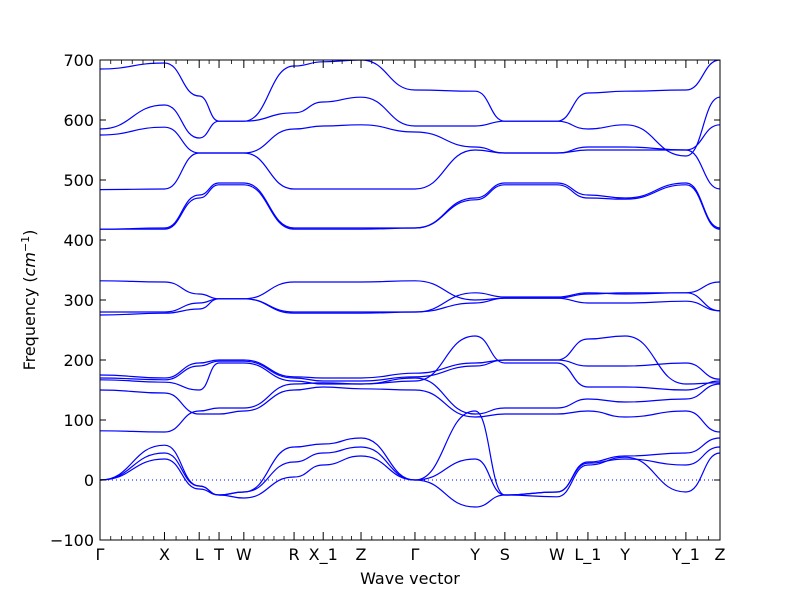 This screenshot has height=600, width=800. Describe the element at coordinates (199, 554) in the screenshot. I see `x-tick-label: L` at that location.